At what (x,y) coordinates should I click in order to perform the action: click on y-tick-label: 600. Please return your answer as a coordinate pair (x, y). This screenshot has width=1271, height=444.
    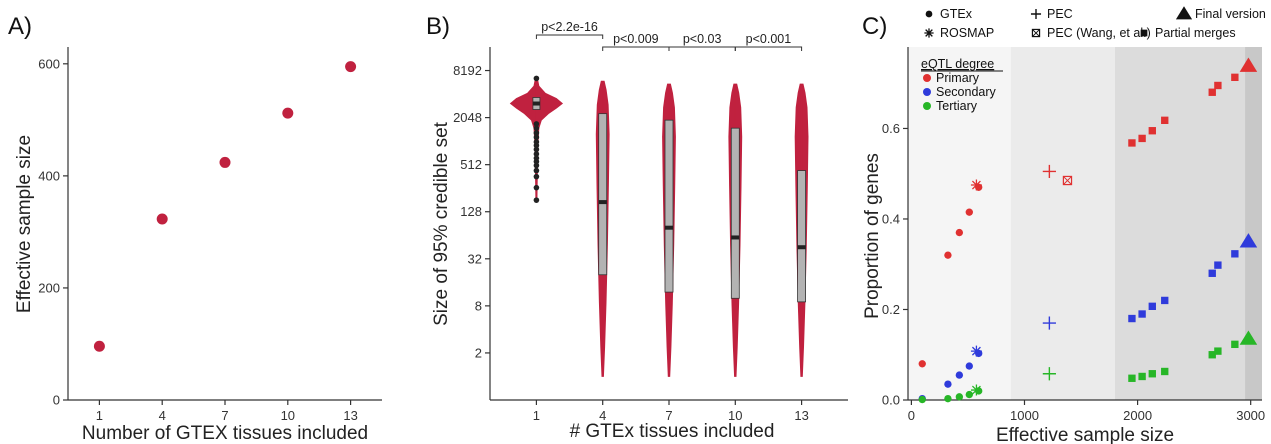
    Looking at the image, I should click on (49, 63).